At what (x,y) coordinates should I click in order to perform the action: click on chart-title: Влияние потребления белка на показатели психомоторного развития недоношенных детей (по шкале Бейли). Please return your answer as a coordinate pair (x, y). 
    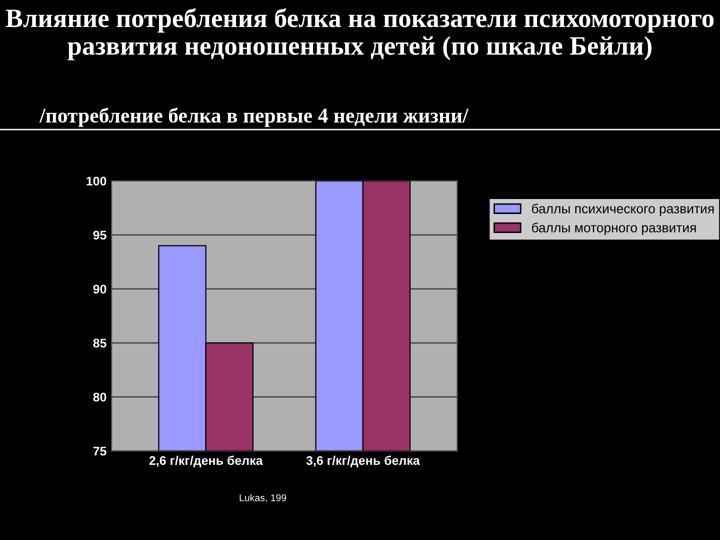
    Looking at the image, I should click on (360, 34).